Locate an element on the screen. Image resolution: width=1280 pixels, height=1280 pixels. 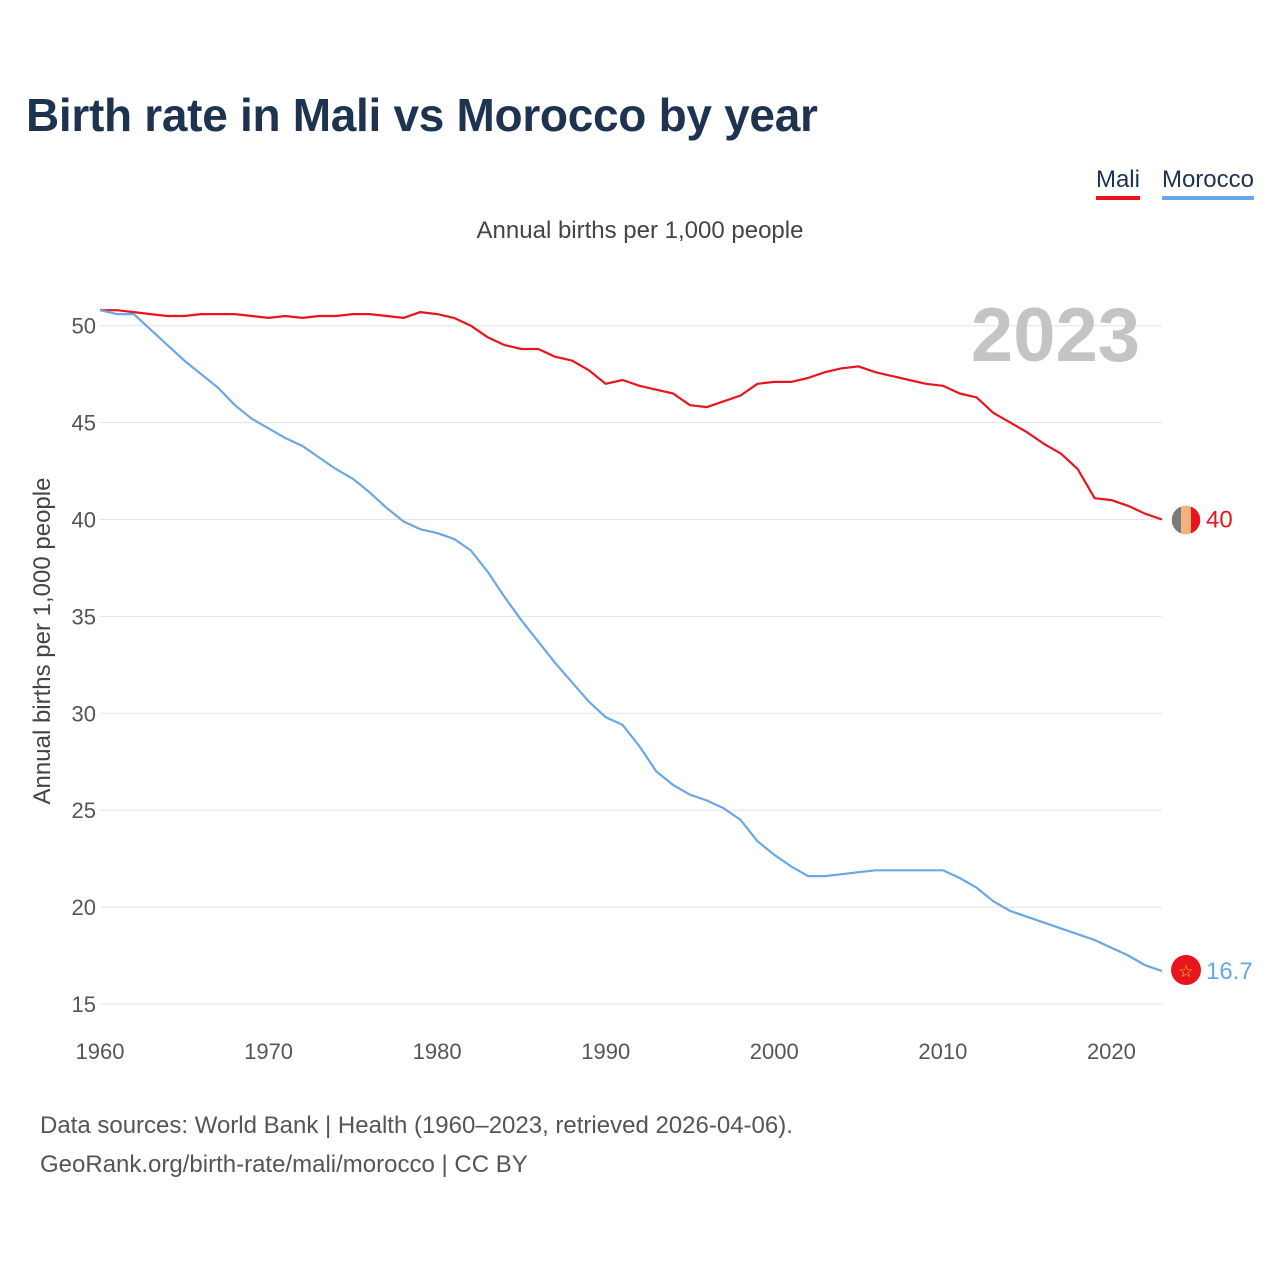
legend-item-morocco: Morocco is located at coordinates (1207, 183).